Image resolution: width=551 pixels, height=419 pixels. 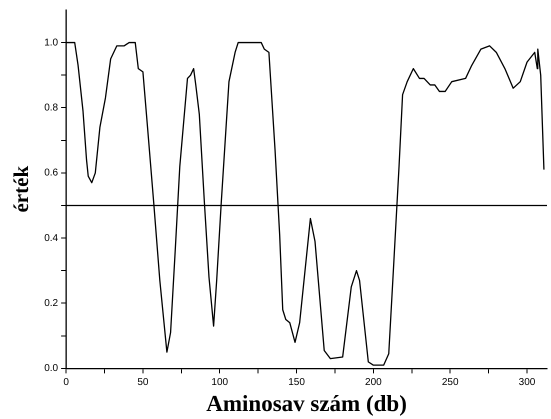 What do you see at coordinates (51, 42) in the screenshot?
I see `y-tick-label: 1.0` at bounding box center [51, 42].